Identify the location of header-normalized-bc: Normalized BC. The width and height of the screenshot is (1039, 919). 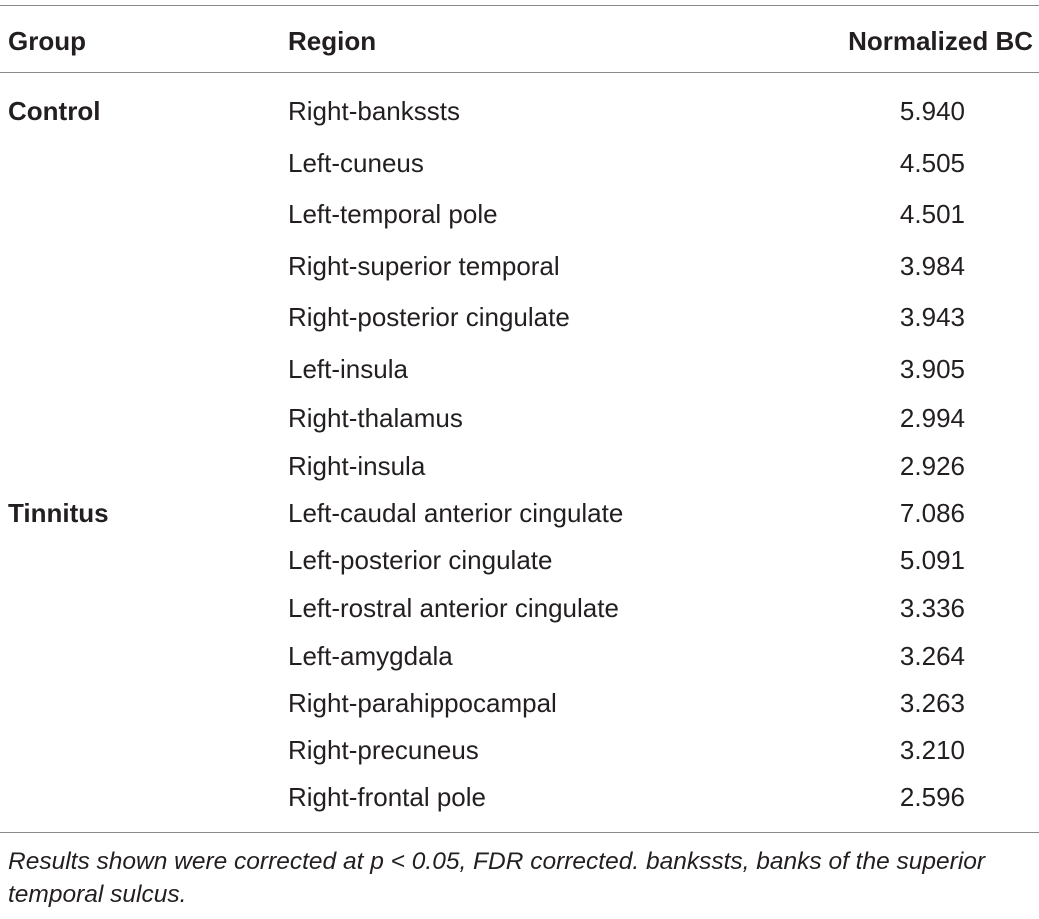
(940, 41).